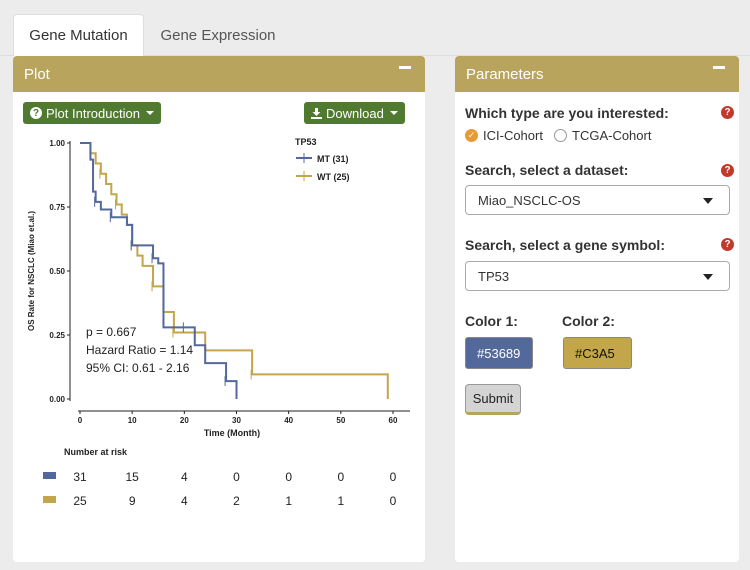  I want to click on radio-ici-label: ICI-Cohort, so click(513, 135).